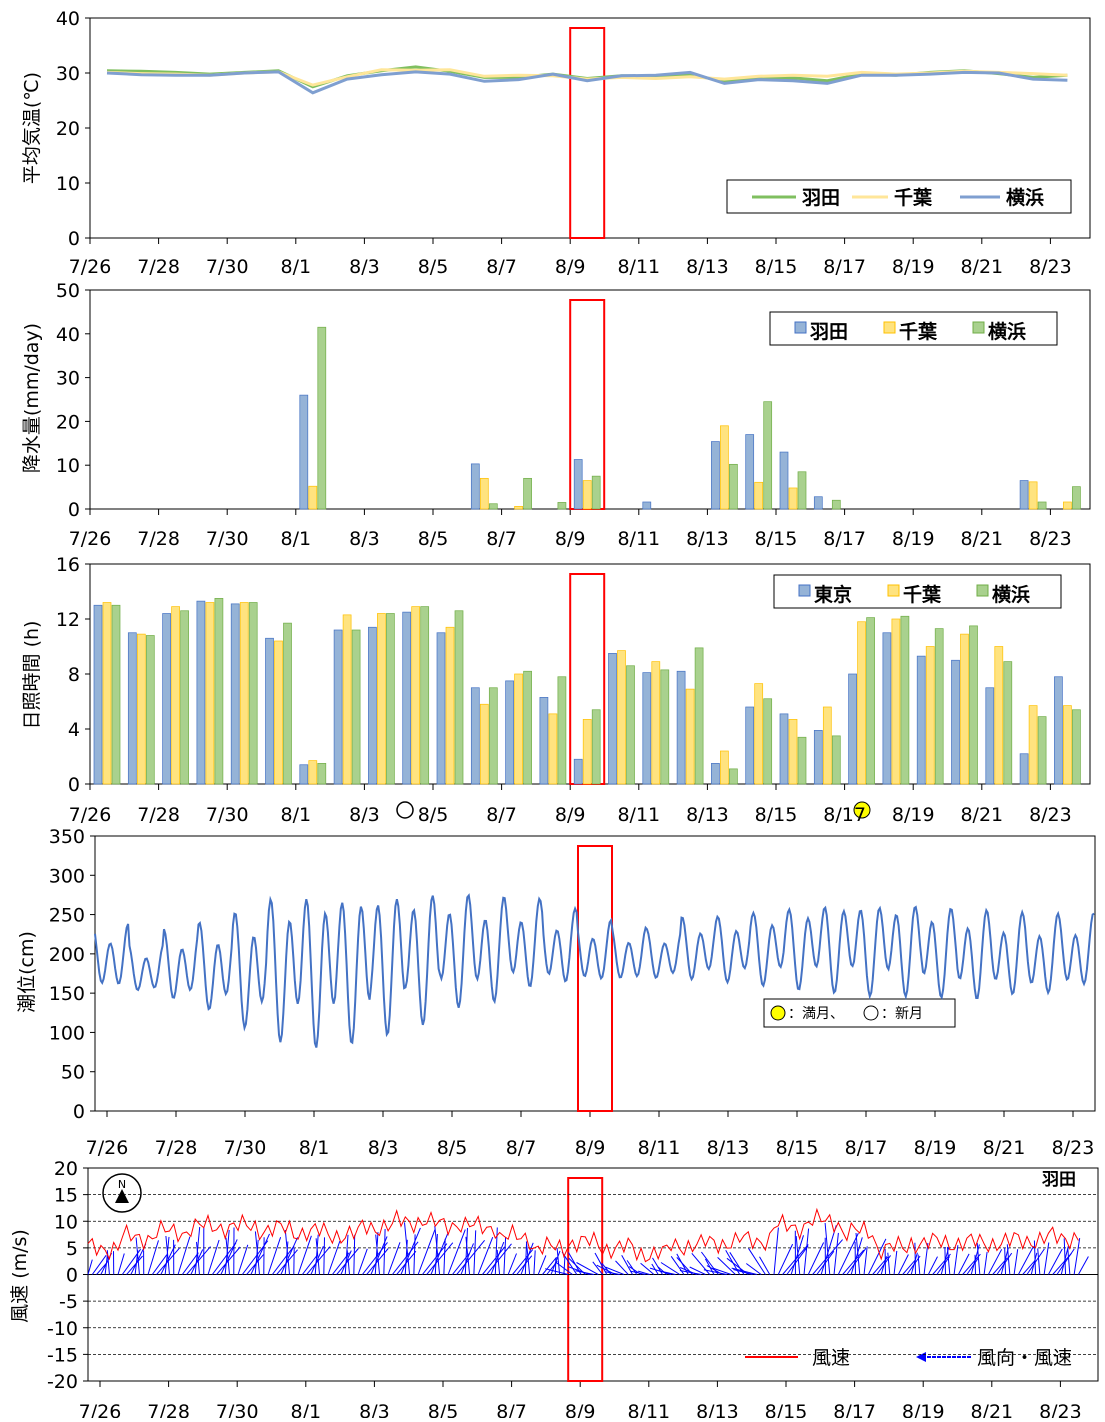 The image size is (1105, 1422). What do you see at coordinates (981, 539) in the screenshot?
I see `x-tick-label: 8/21` at bounding box center [981, 539].